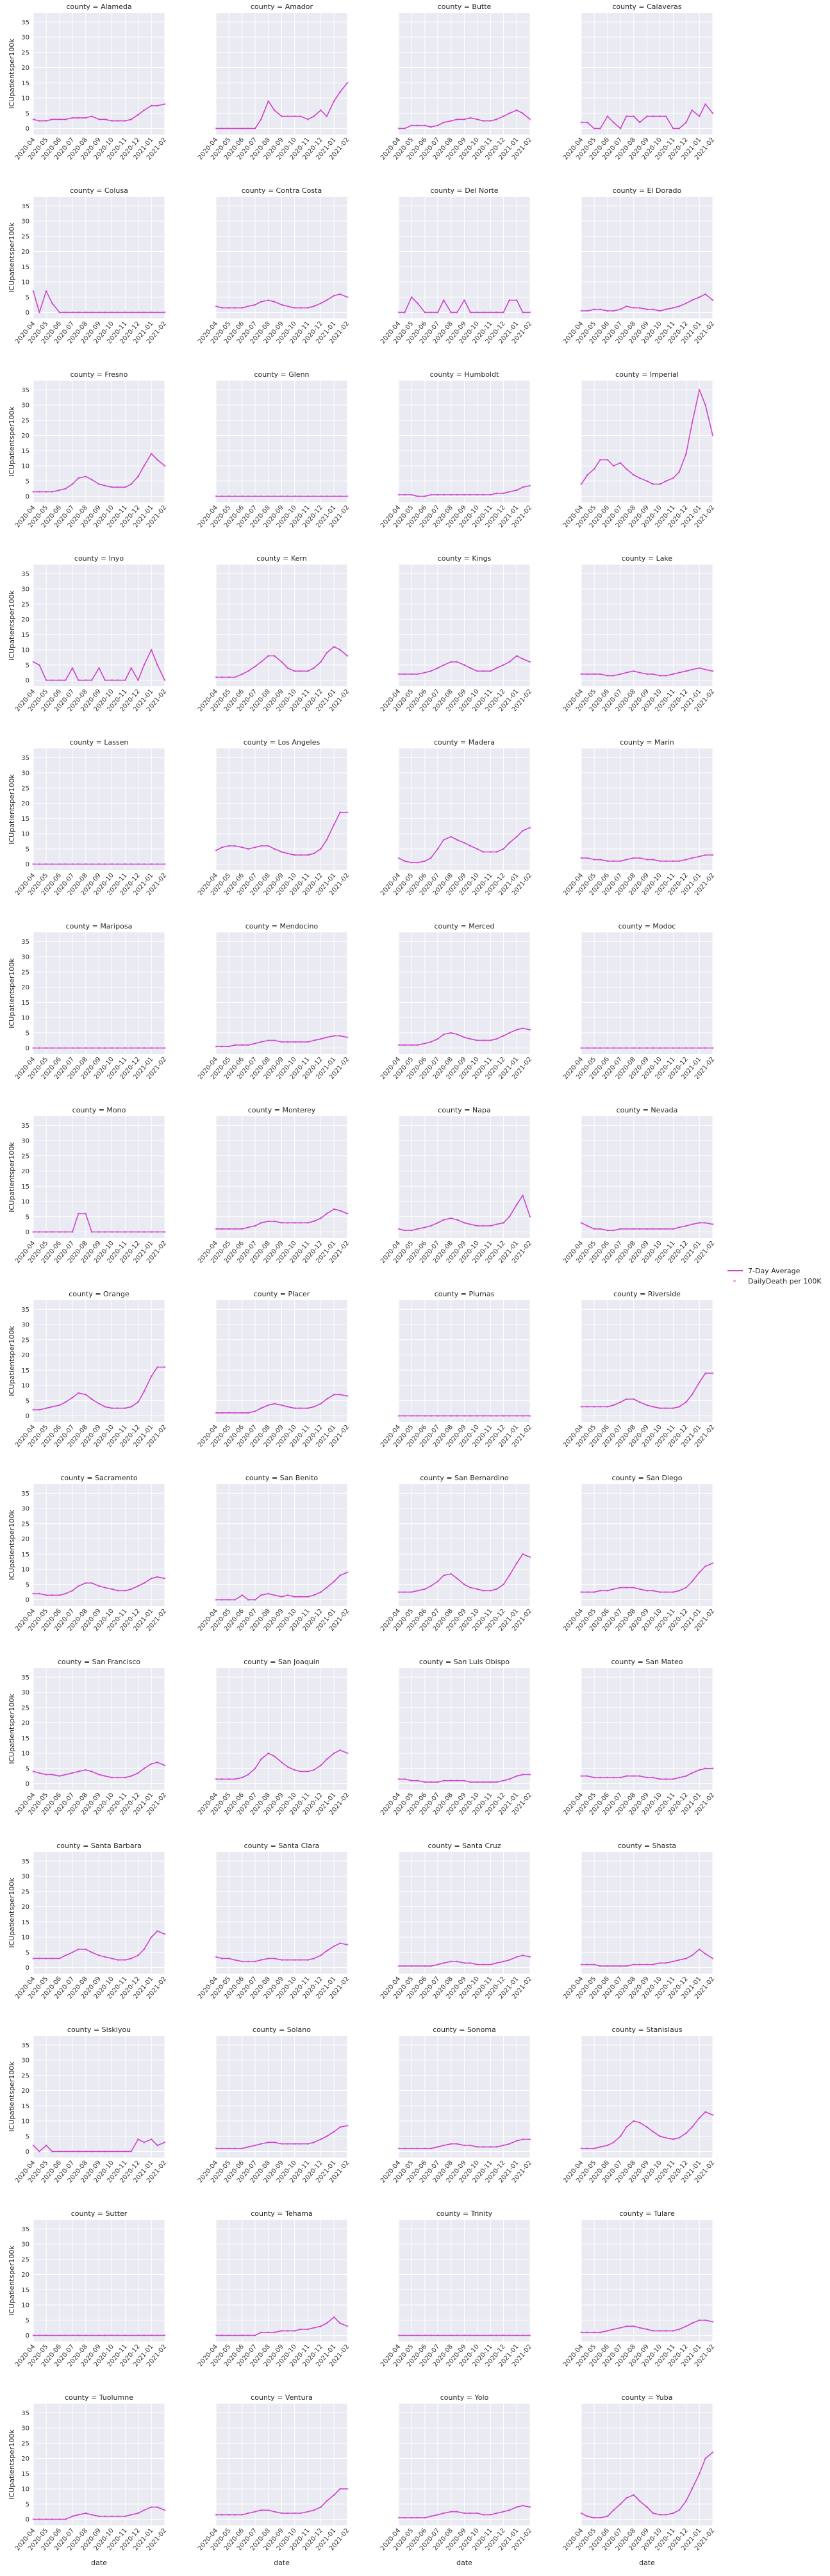 This screenshot has width=830, height=2576. I want to click on legend-label: 7-Day Average, so click(775, 1270).